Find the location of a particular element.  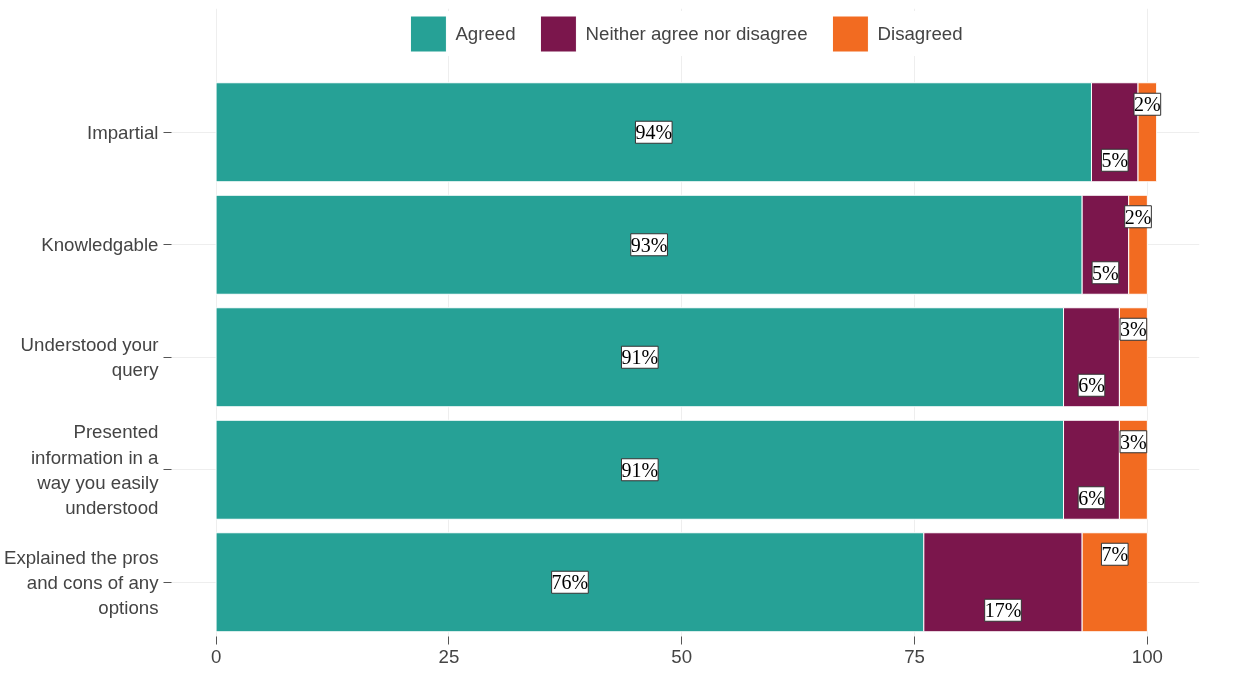

y-tick-label: Knowledgable is located at coordinates (100, 245).